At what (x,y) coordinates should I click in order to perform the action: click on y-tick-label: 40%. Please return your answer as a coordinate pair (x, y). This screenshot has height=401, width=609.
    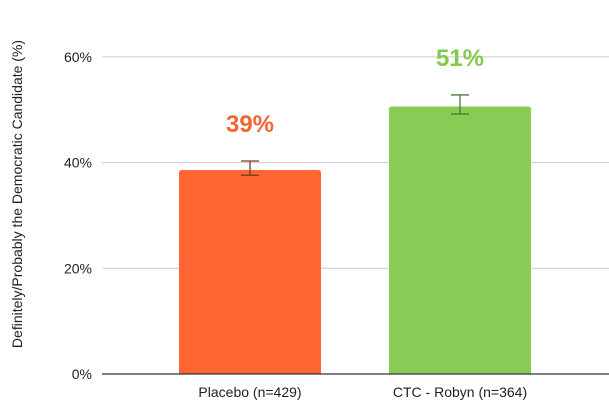
    Looking at the image, I should click on (78, 163).